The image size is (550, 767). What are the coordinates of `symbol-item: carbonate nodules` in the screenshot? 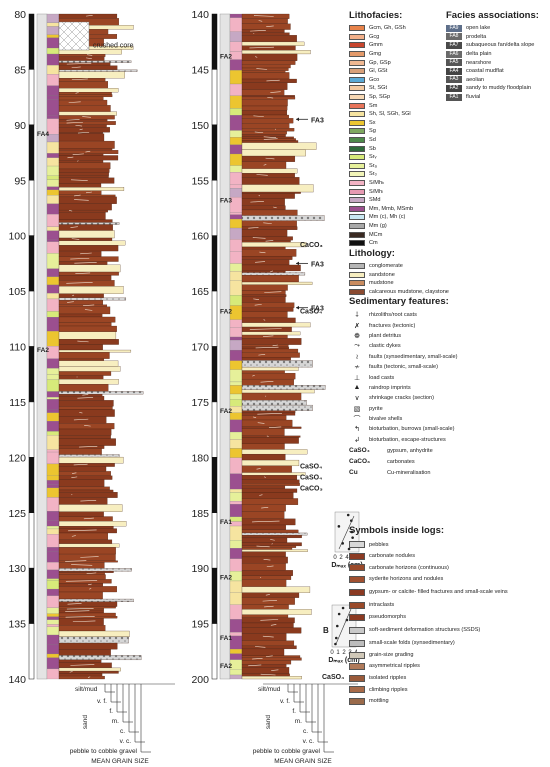 It's located at (446, 557).